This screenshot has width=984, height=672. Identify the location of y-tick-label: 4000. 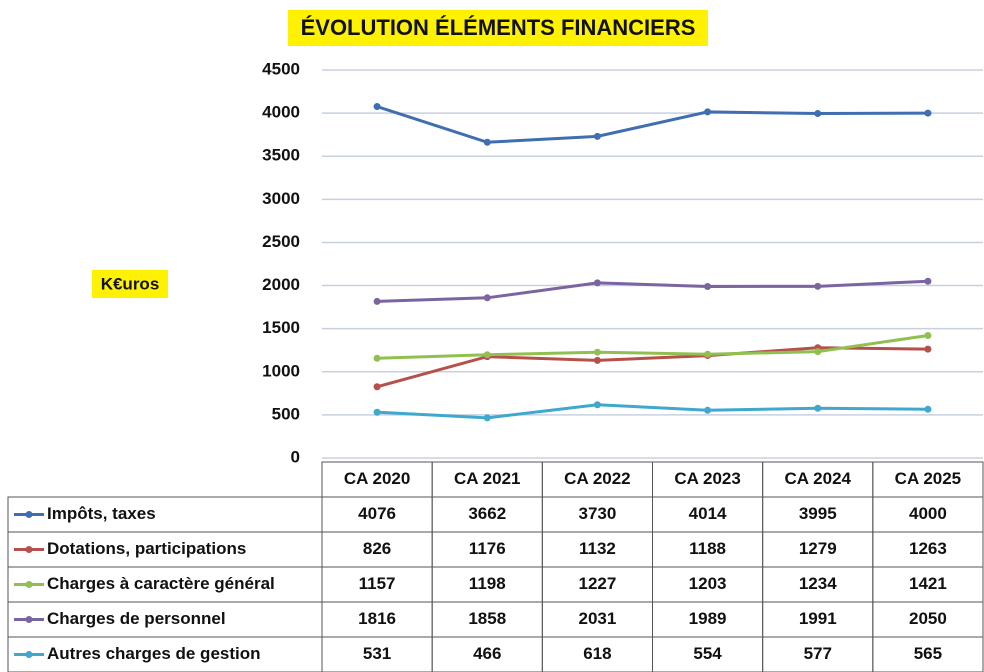
(281, 112).